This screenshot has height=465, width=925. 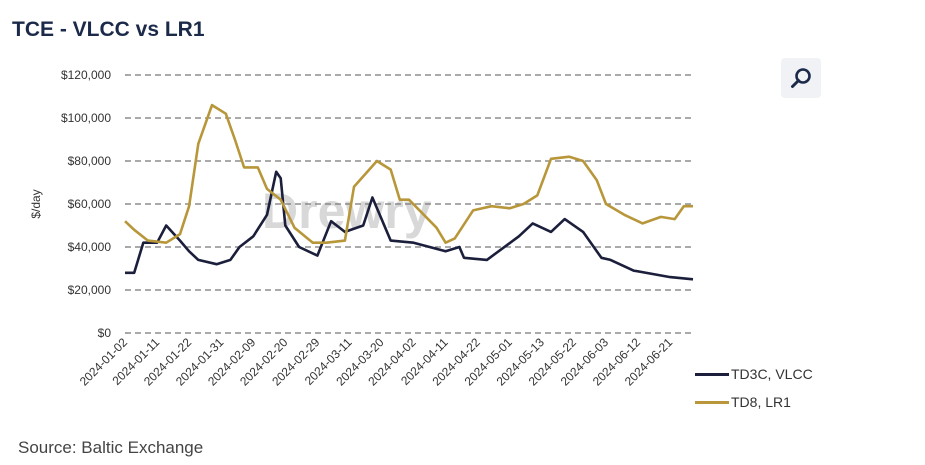 I want to click on y-tick-label: $80,000, so click(x=90, y=161).